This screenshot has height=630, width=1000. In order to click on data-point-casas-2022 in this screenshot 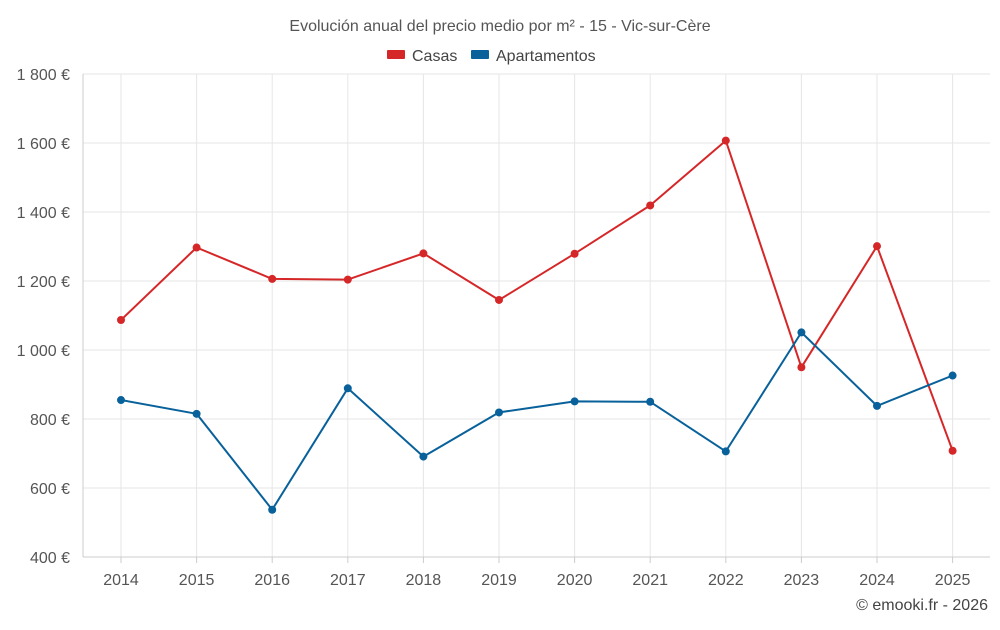, I will do `click(725, 140)`.